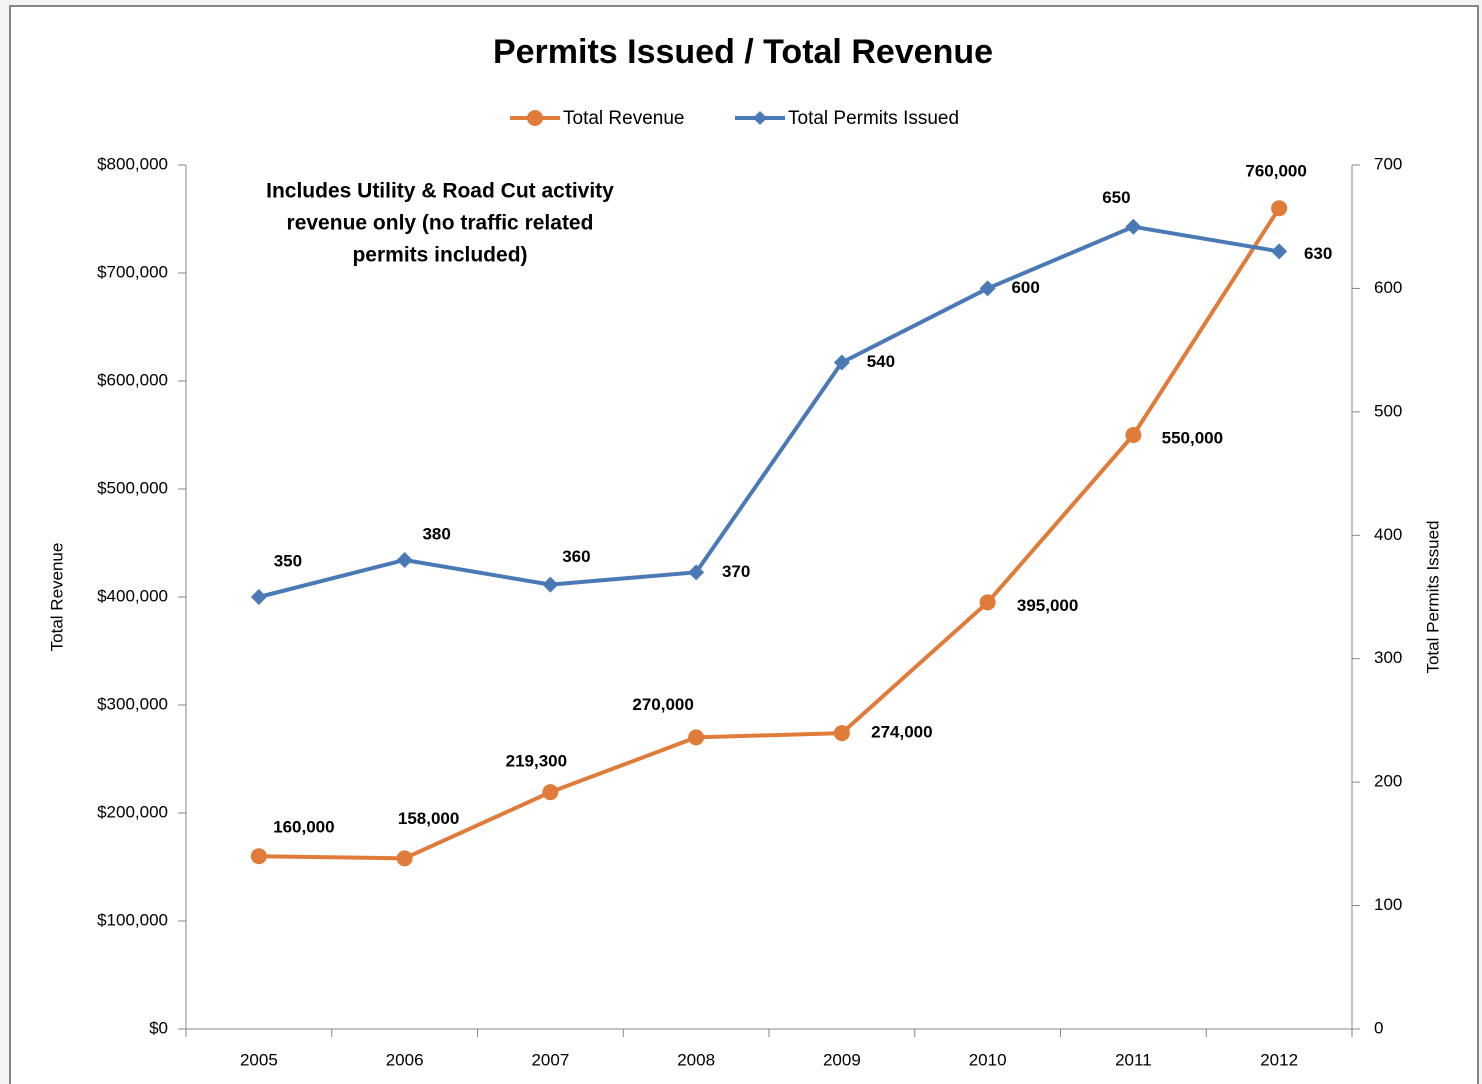  What do you see at coordinates (303, 827) in the screenshot?
I see `data-label: 160,000` at bounding box center [303, 827].